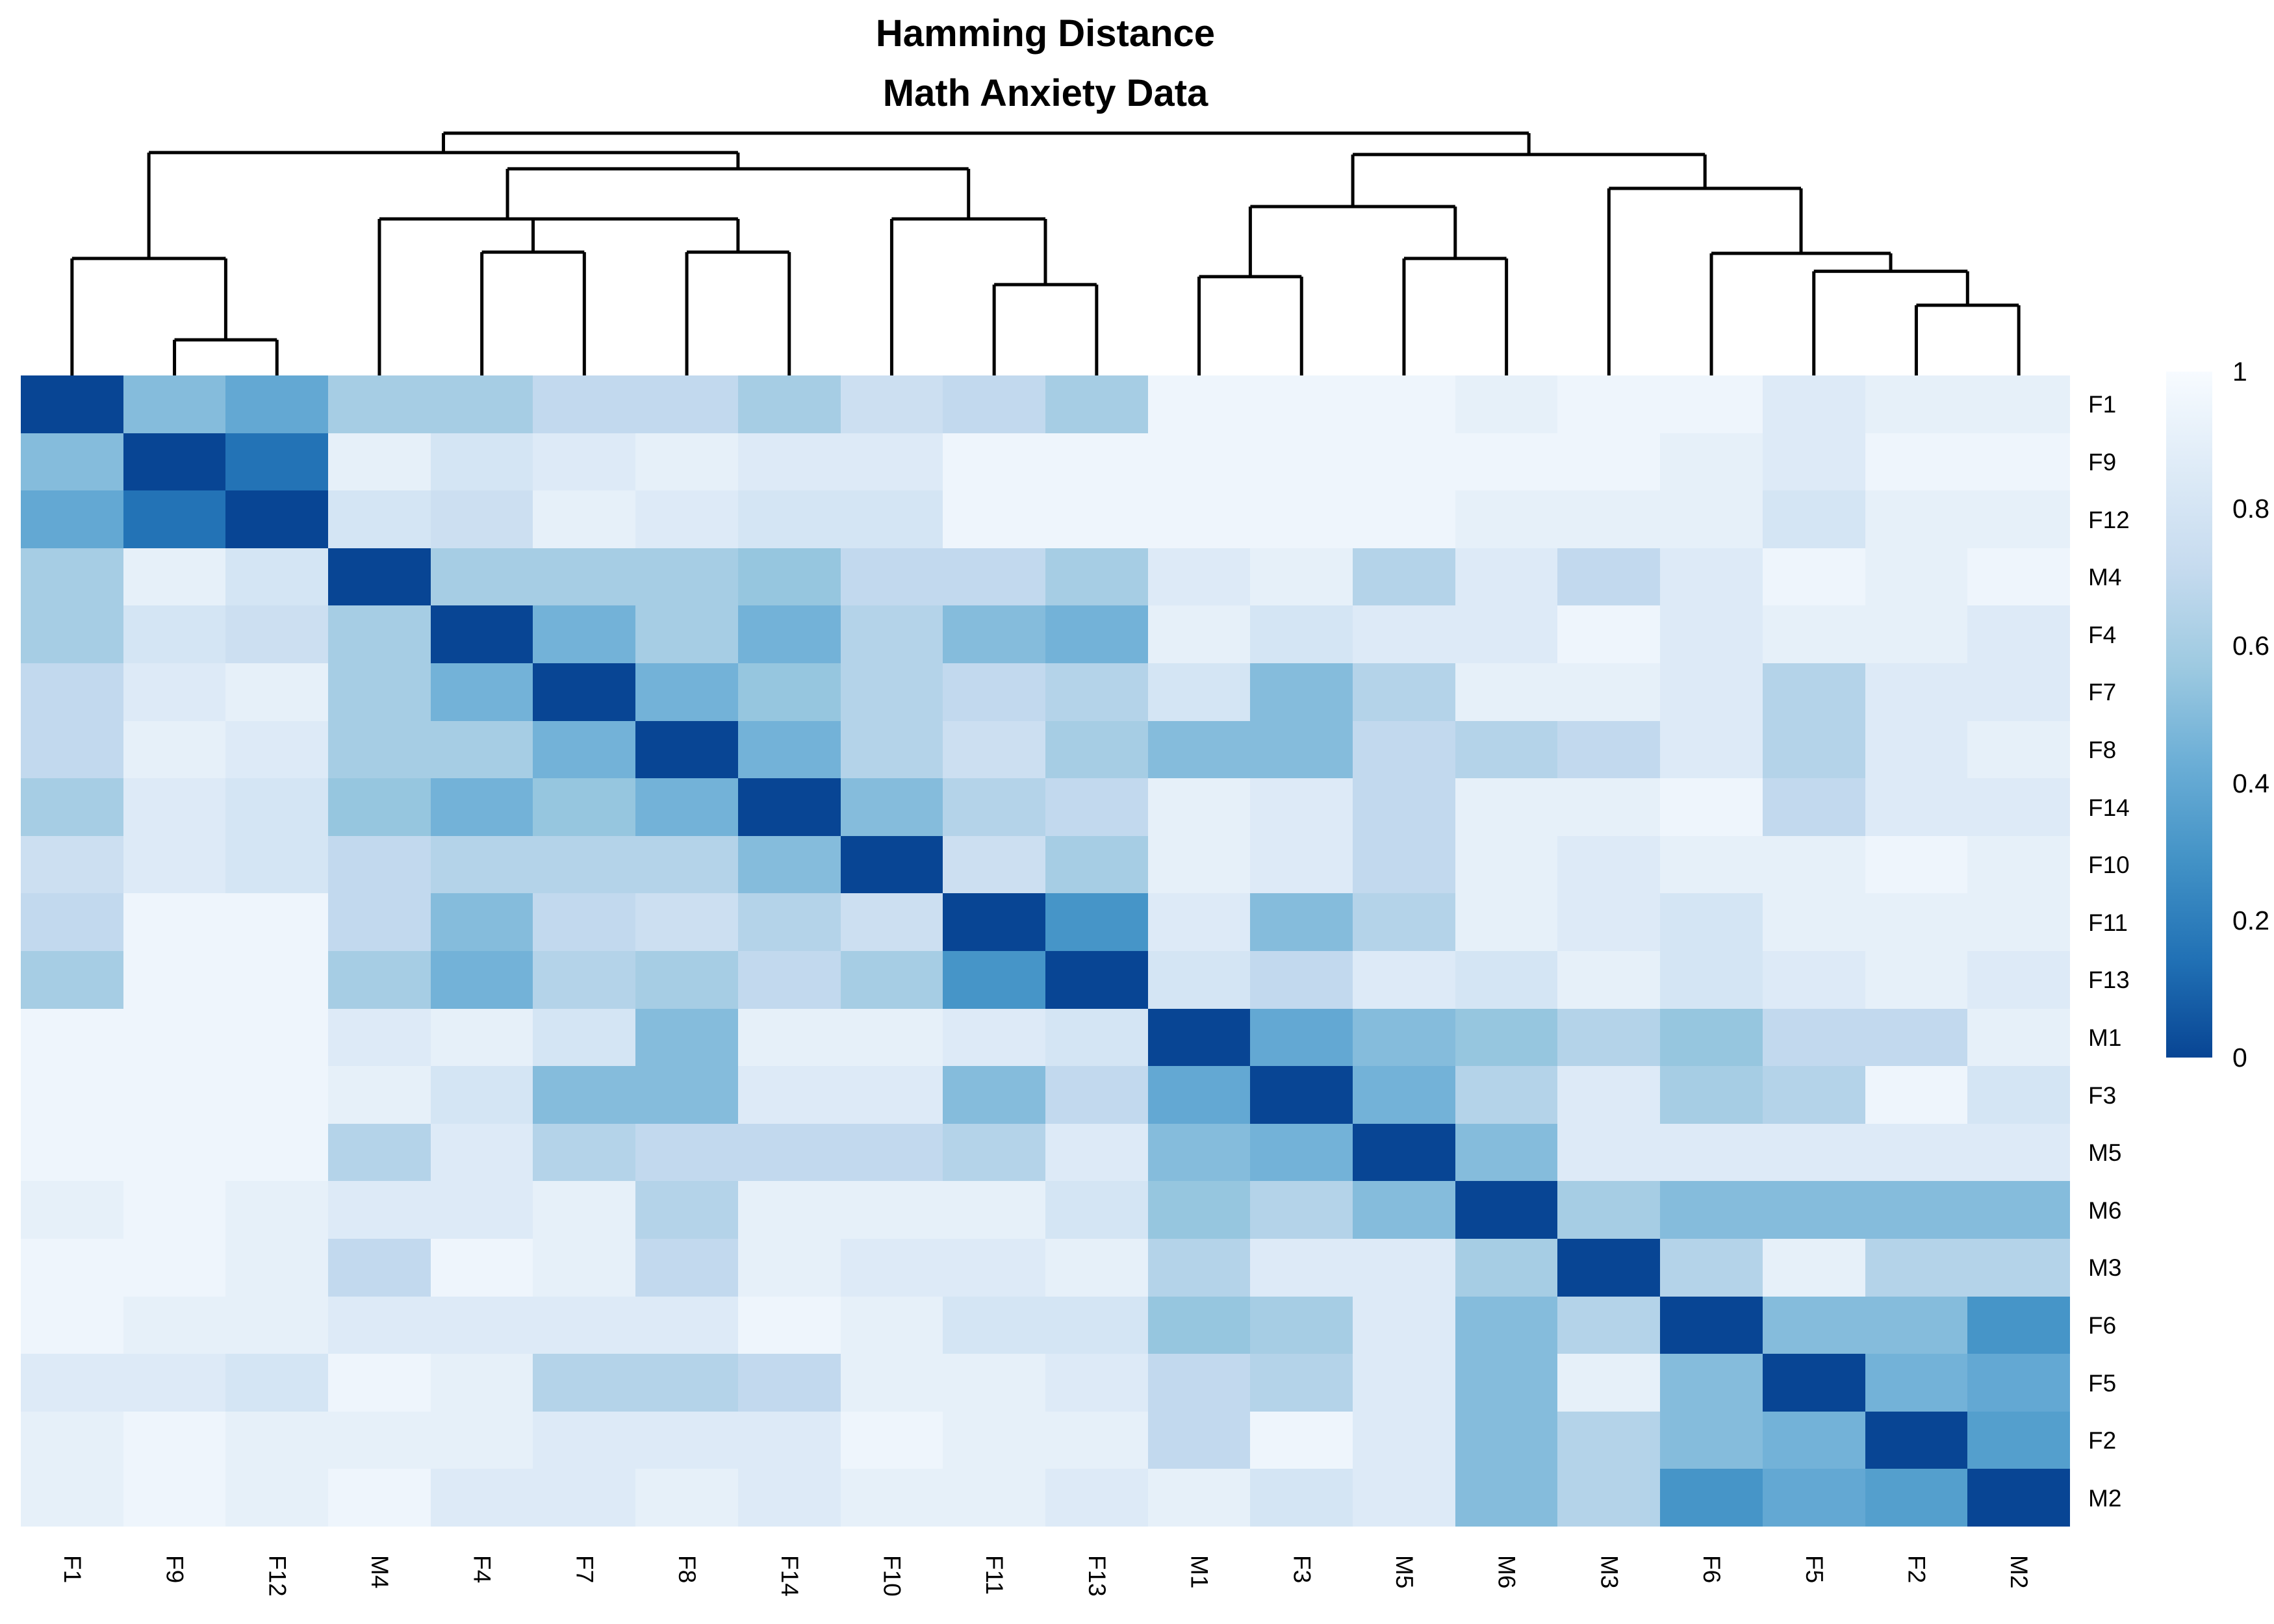  Describe the element at coordinates (2105, 577) in the screenshot. I see `row-label: M4` at that location.